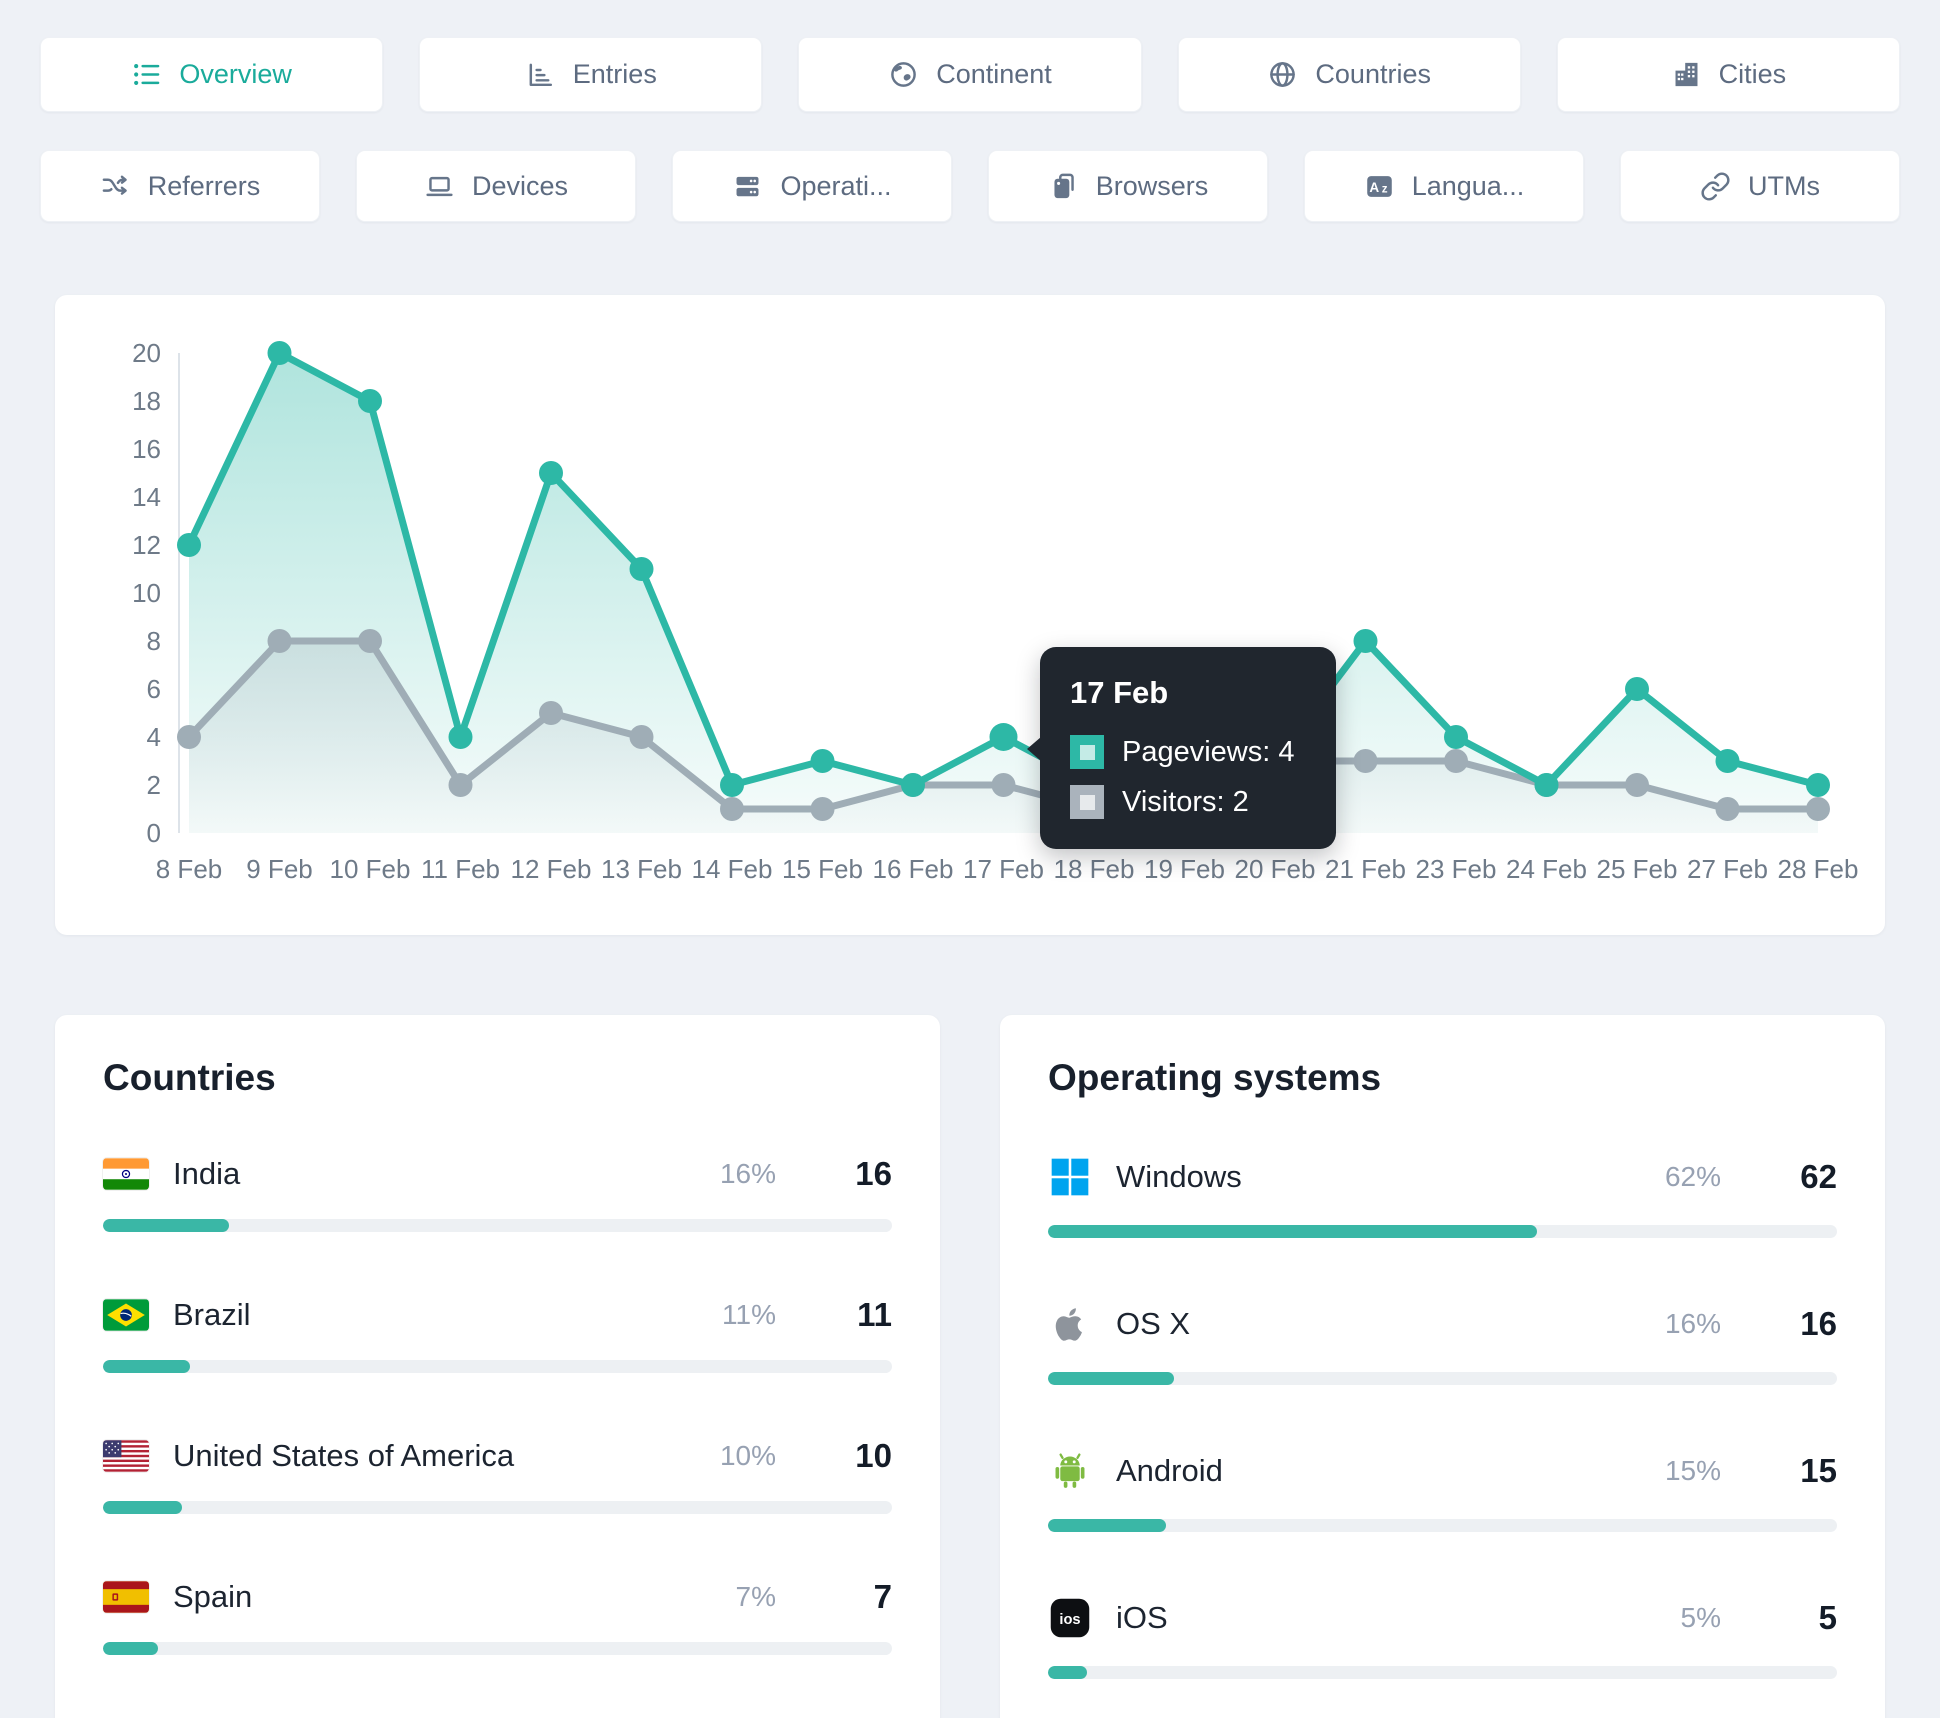 This screenshot has width=1940, height=1718. I want to click on tooltip-row-text: Visitors: 2, so click(1185, 801).